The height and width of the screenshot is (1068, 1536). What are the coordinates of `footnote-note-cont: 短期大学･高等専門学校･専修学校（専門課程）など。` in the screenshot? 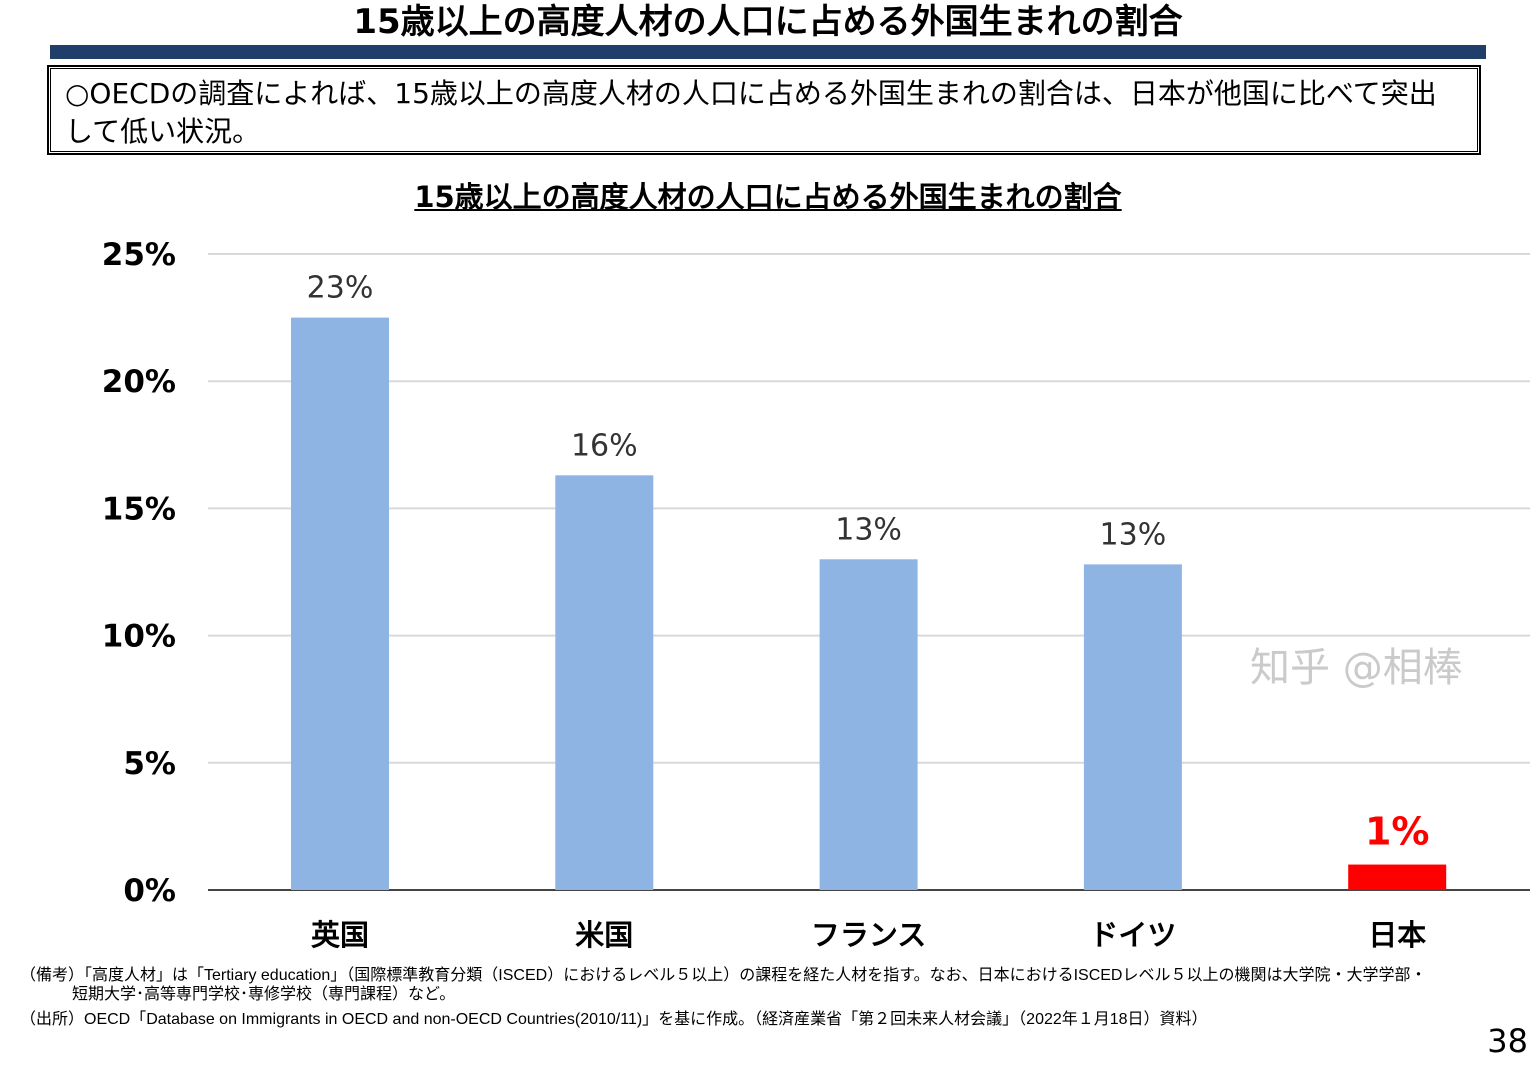 It's located at (264, 994).